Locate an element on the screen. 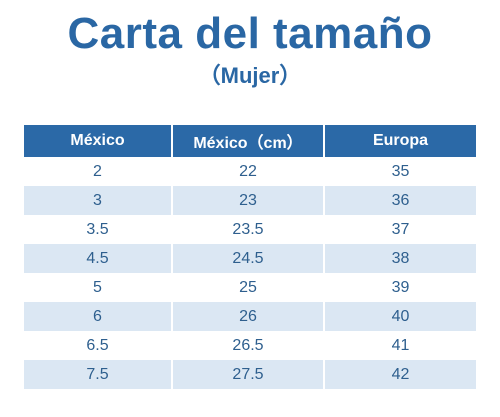  page-subtitle: （Mujer） is located at coordinates (250, 75).